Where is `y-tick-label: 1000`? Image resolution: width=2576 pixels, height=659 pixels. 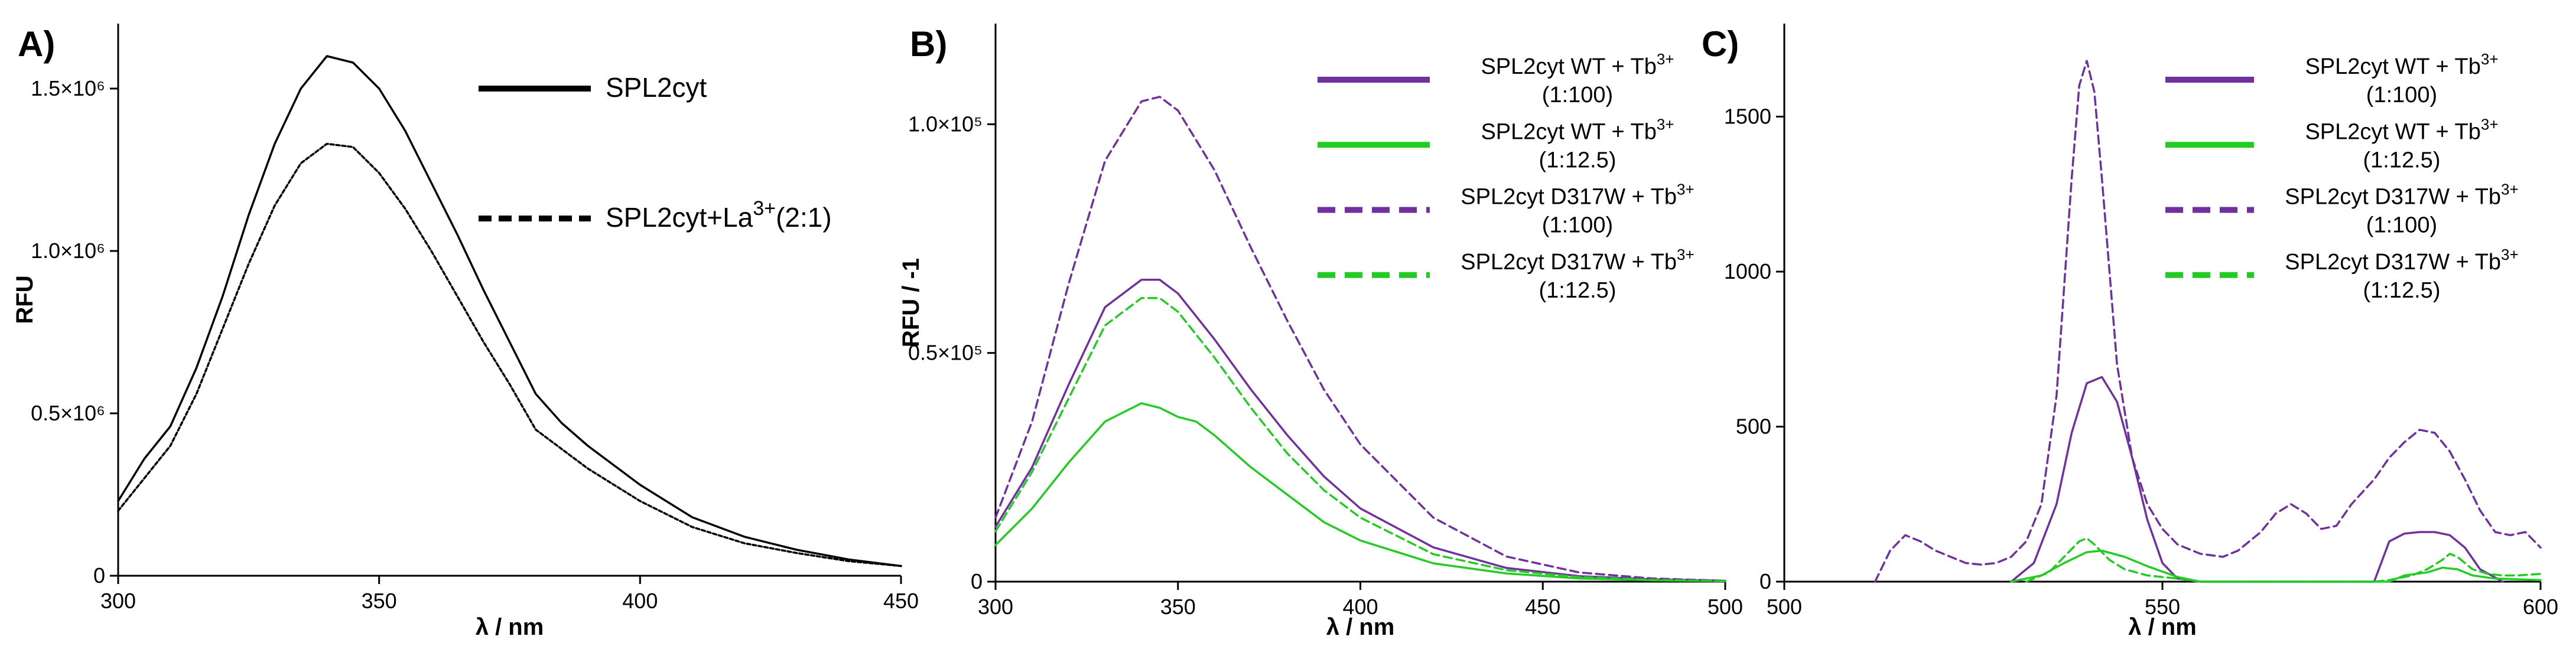 y-tick-label: 1000 is located at coordinates (1748, 271).